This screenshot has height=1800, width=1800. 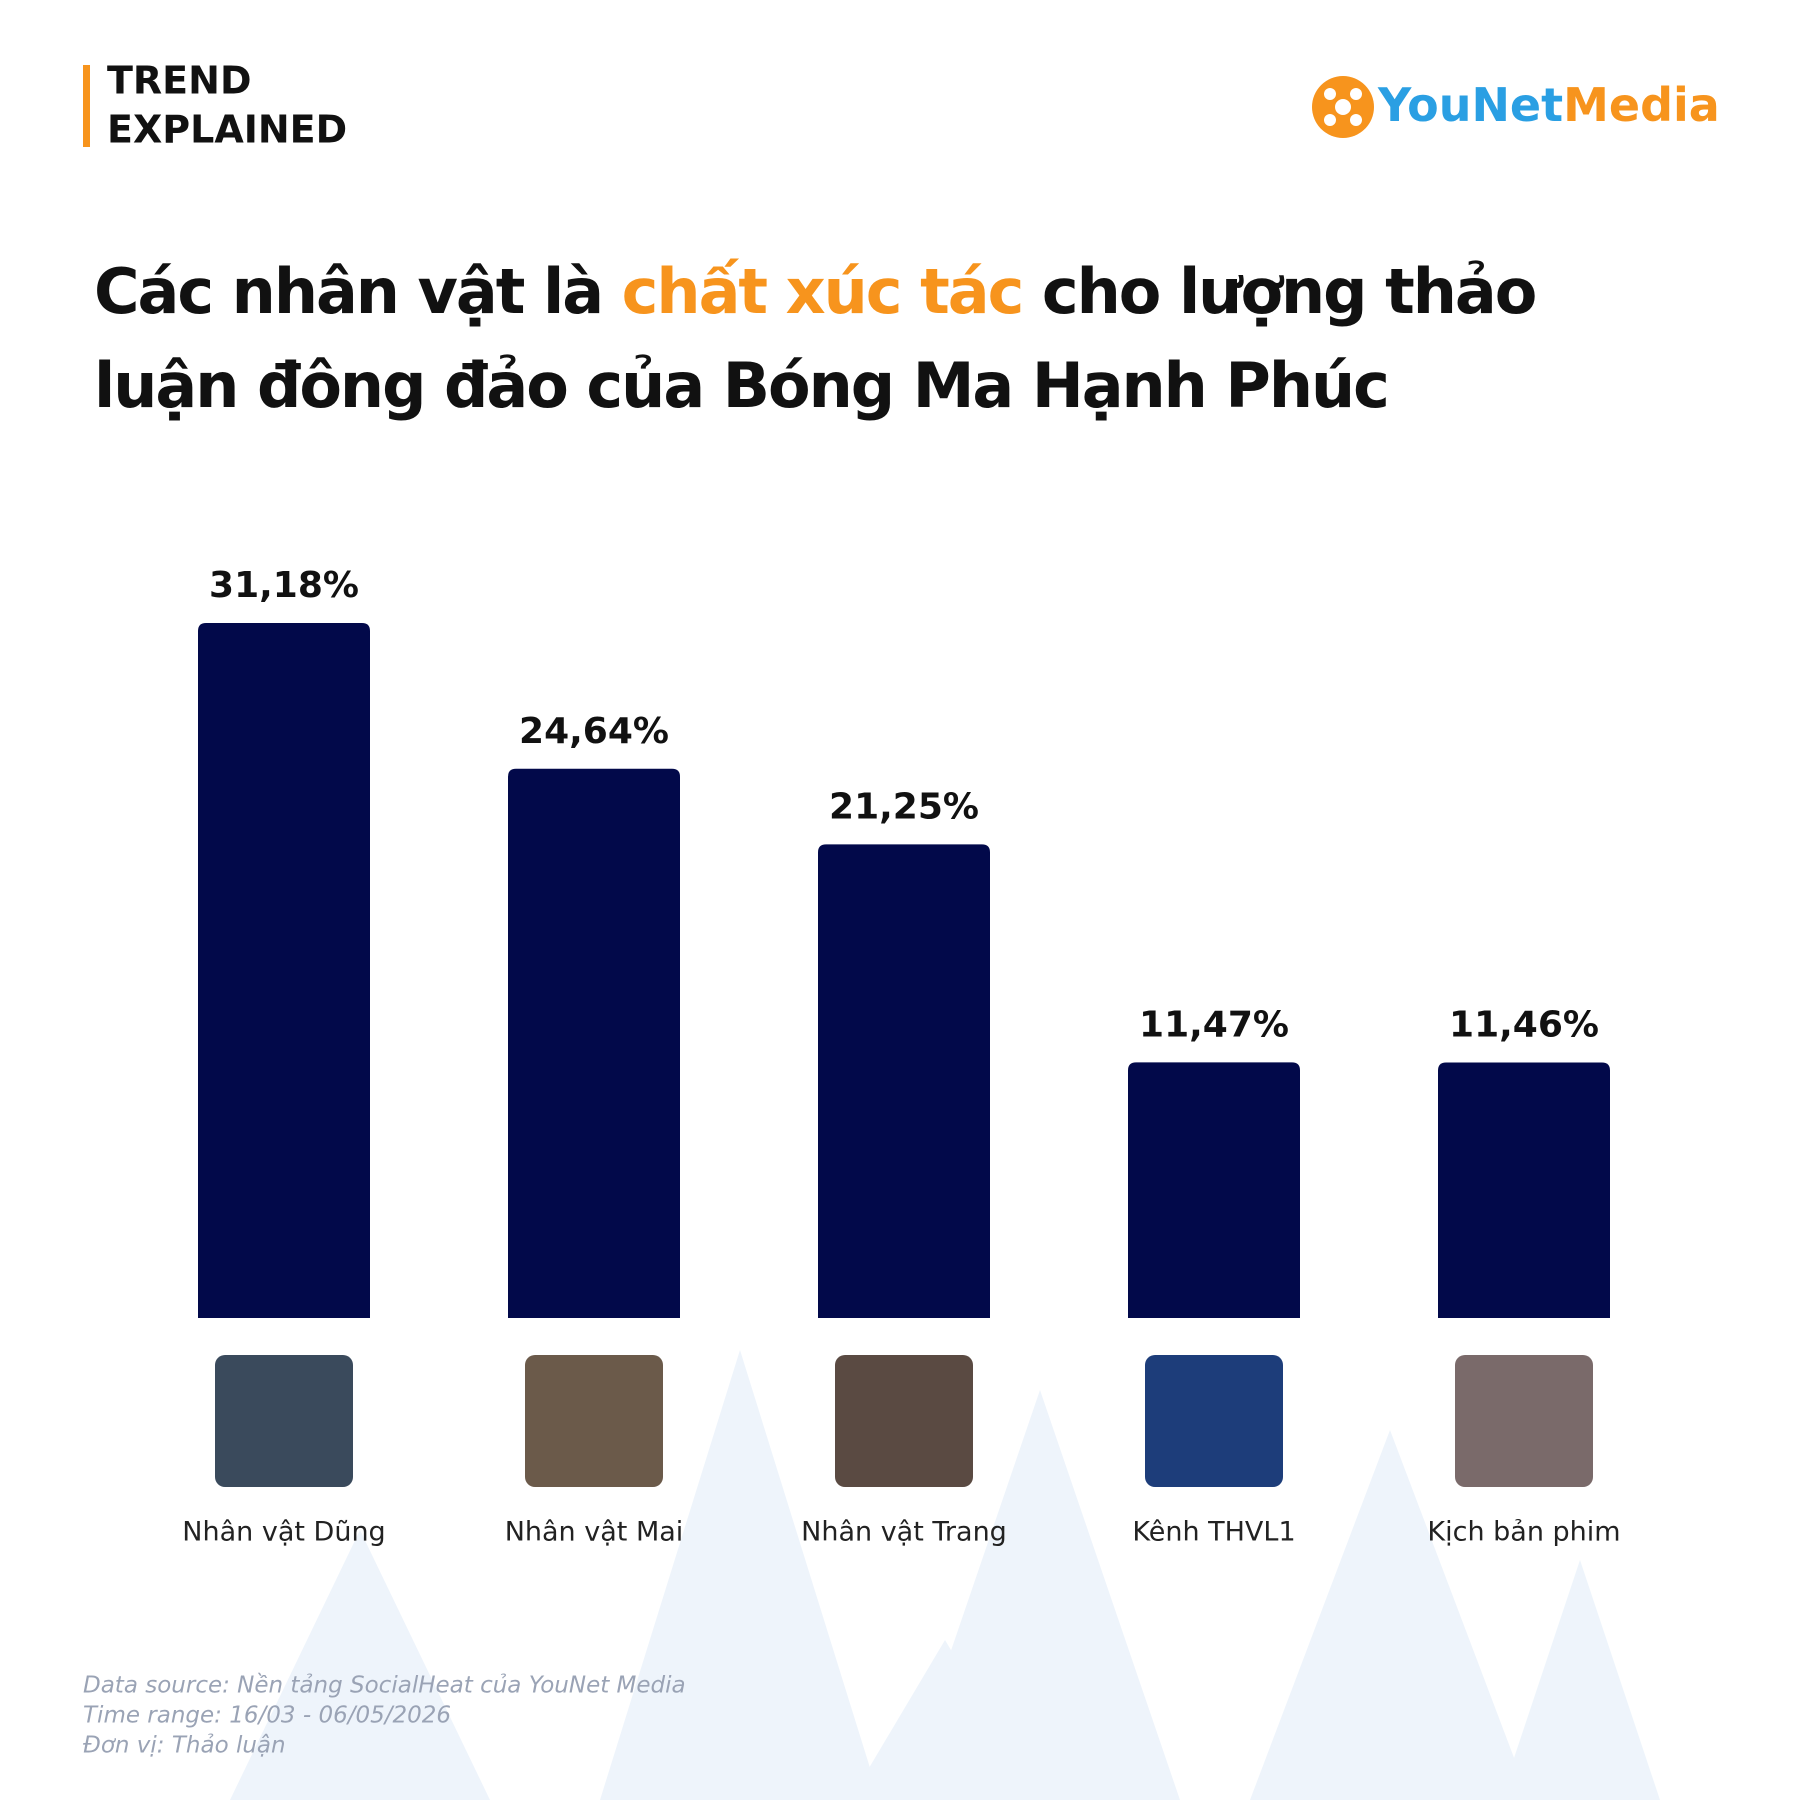 I want to click on value-label: 24,64%, so click(x=594, y=731).